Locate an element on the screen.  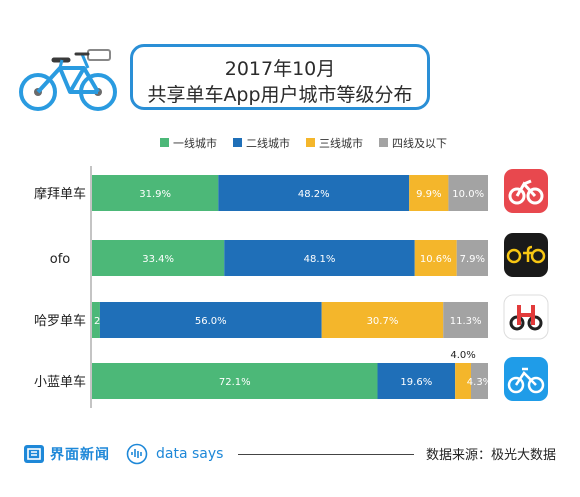
jiemian-logo-icon is located at coordinates (34, 454).